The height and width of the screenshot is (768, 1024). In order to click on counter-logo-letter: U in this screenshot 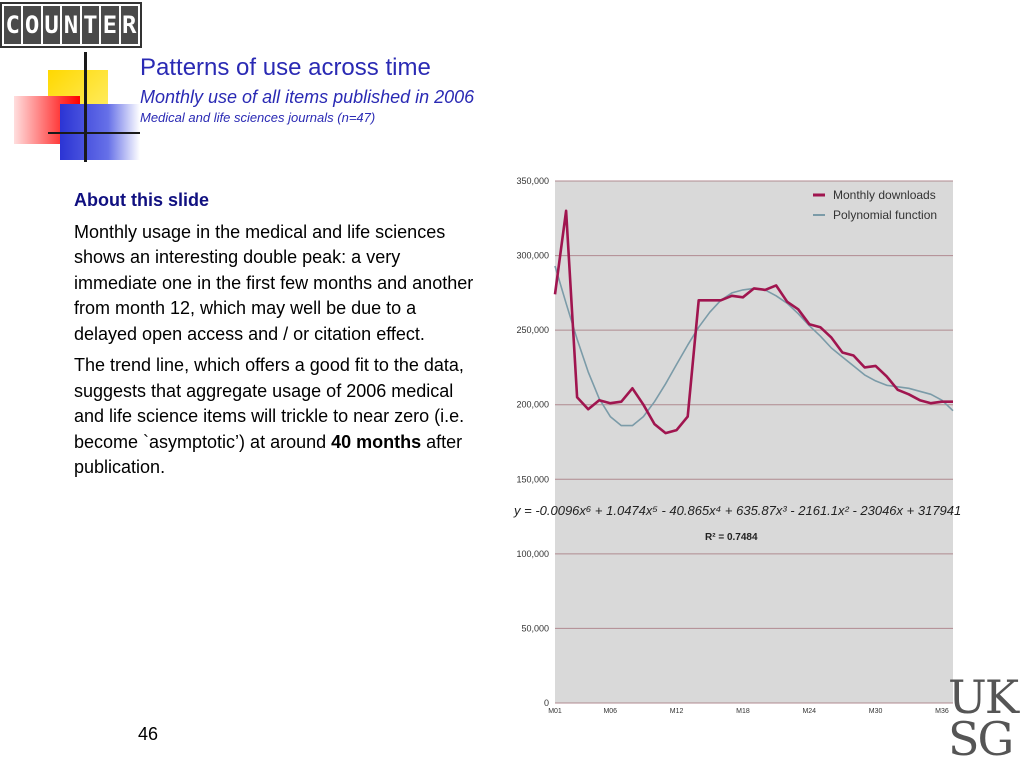, I will do `click(51, 25)`.